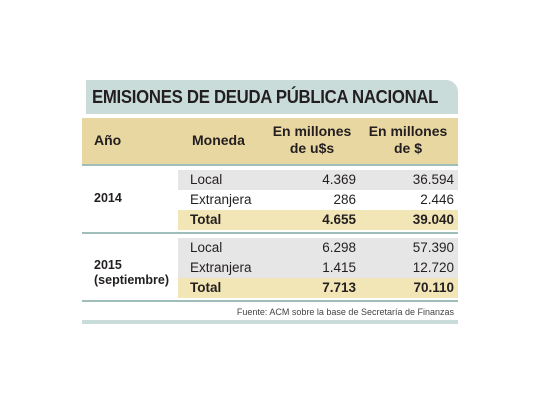 The width and height of the screenshot is (540, 405). What do you see at coordinates (218, 140) in the screenshot?
I see `header-currency: Moneda` at bounding box center [218, 140].